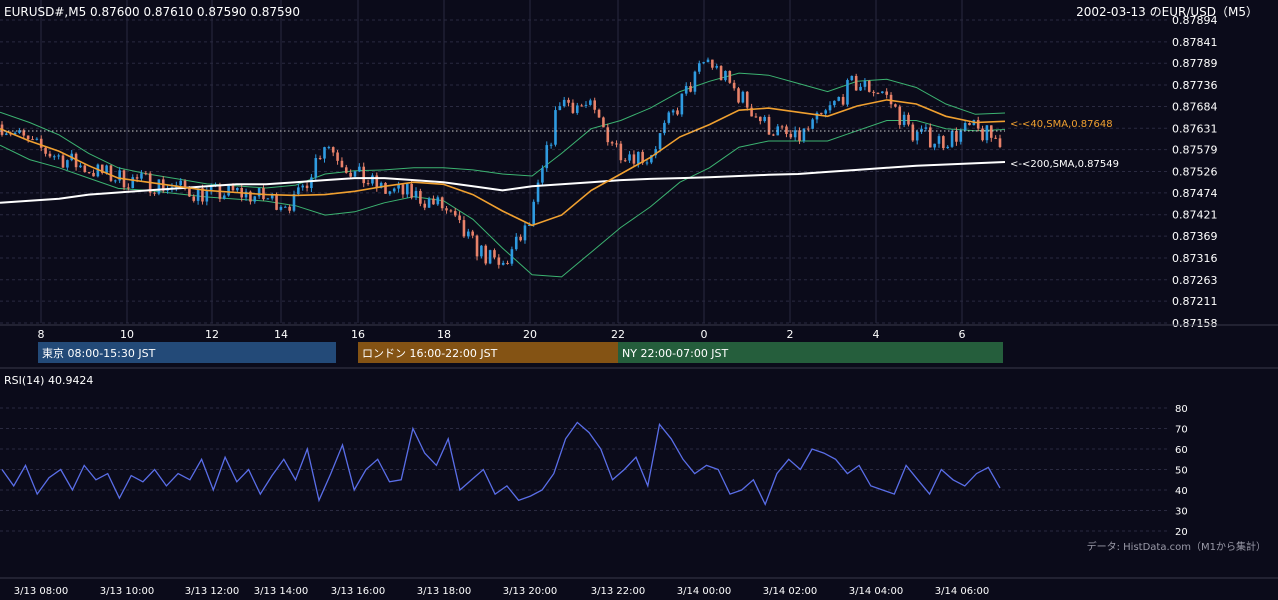  Describe the element at coordinates (790, 591) in the screenshot. I see `time-tick-label: 3/14 02:00` at that location.